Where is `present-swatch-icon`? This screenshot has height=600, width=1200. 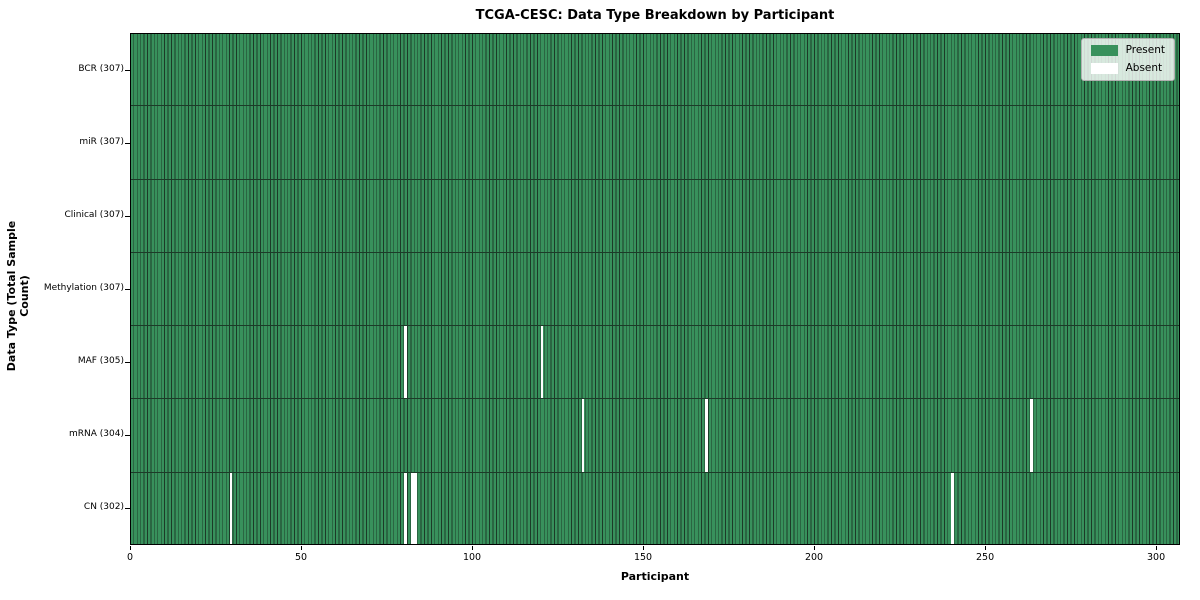
present-swatch-icon is located at coordinates (1104, 50).